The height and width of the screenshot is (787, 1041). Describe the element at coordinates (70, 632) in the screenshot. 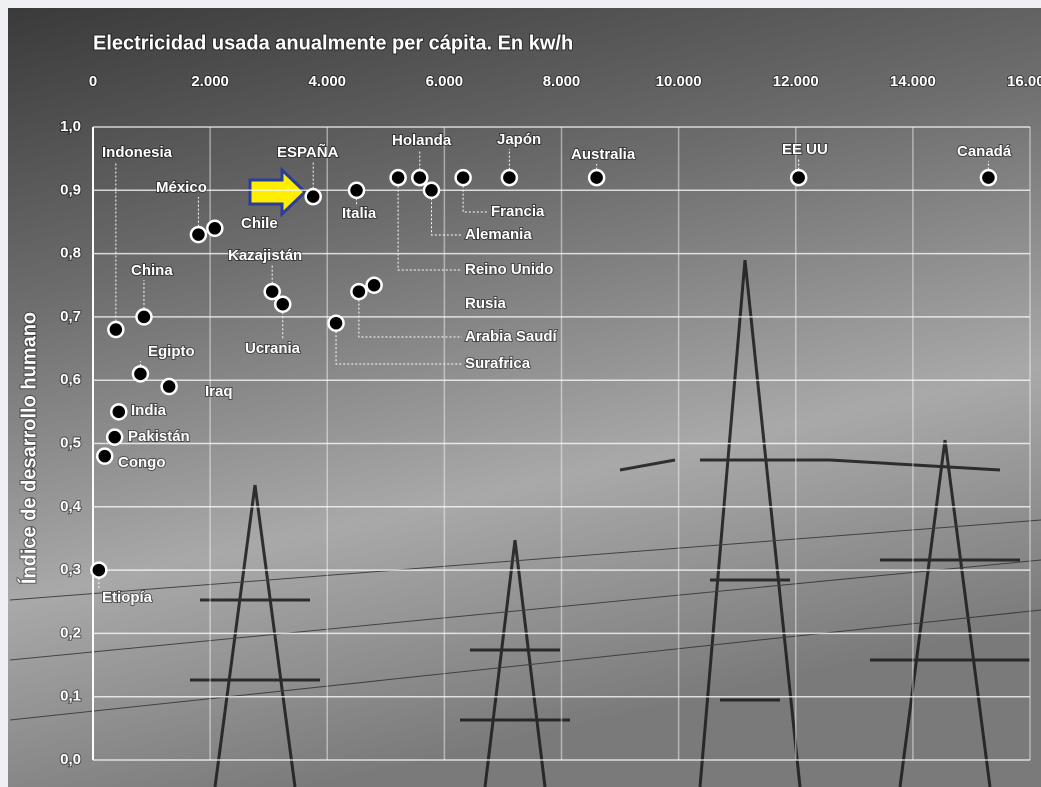

I see `y-tick-label: 0,2` at that location.